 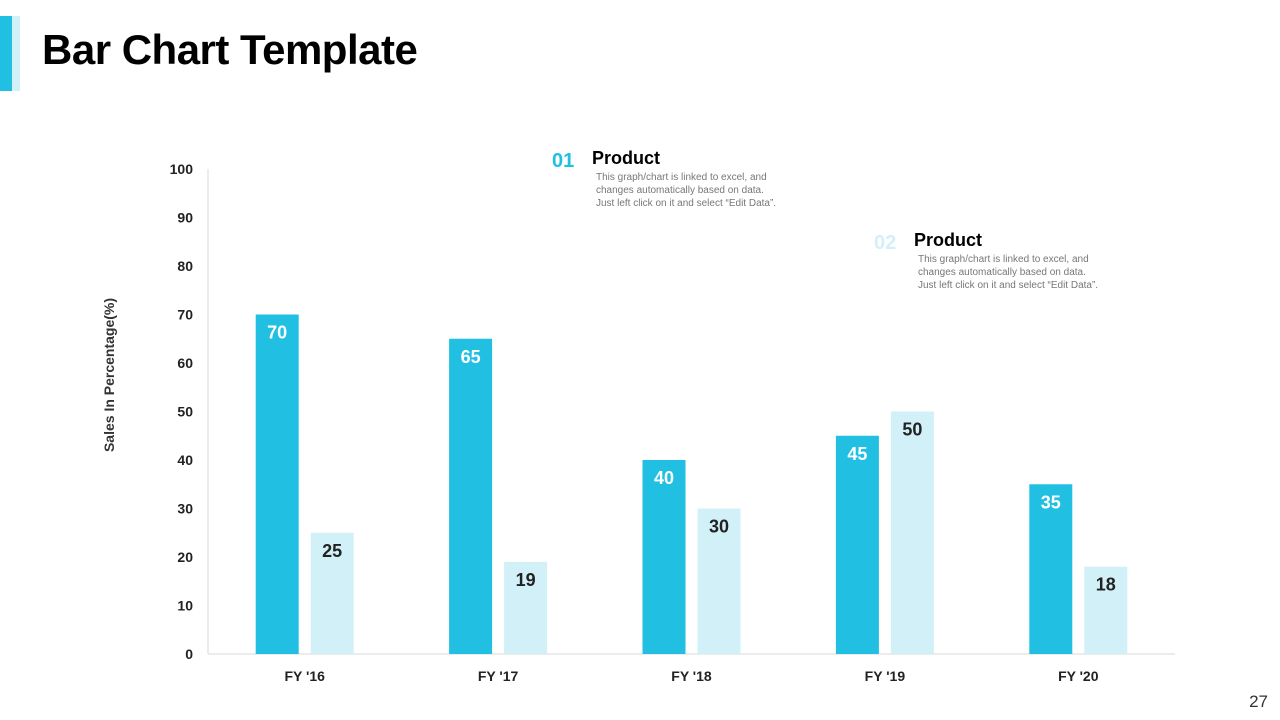 I want to click on bar-value-label: 70, so click(x=277, y=333).